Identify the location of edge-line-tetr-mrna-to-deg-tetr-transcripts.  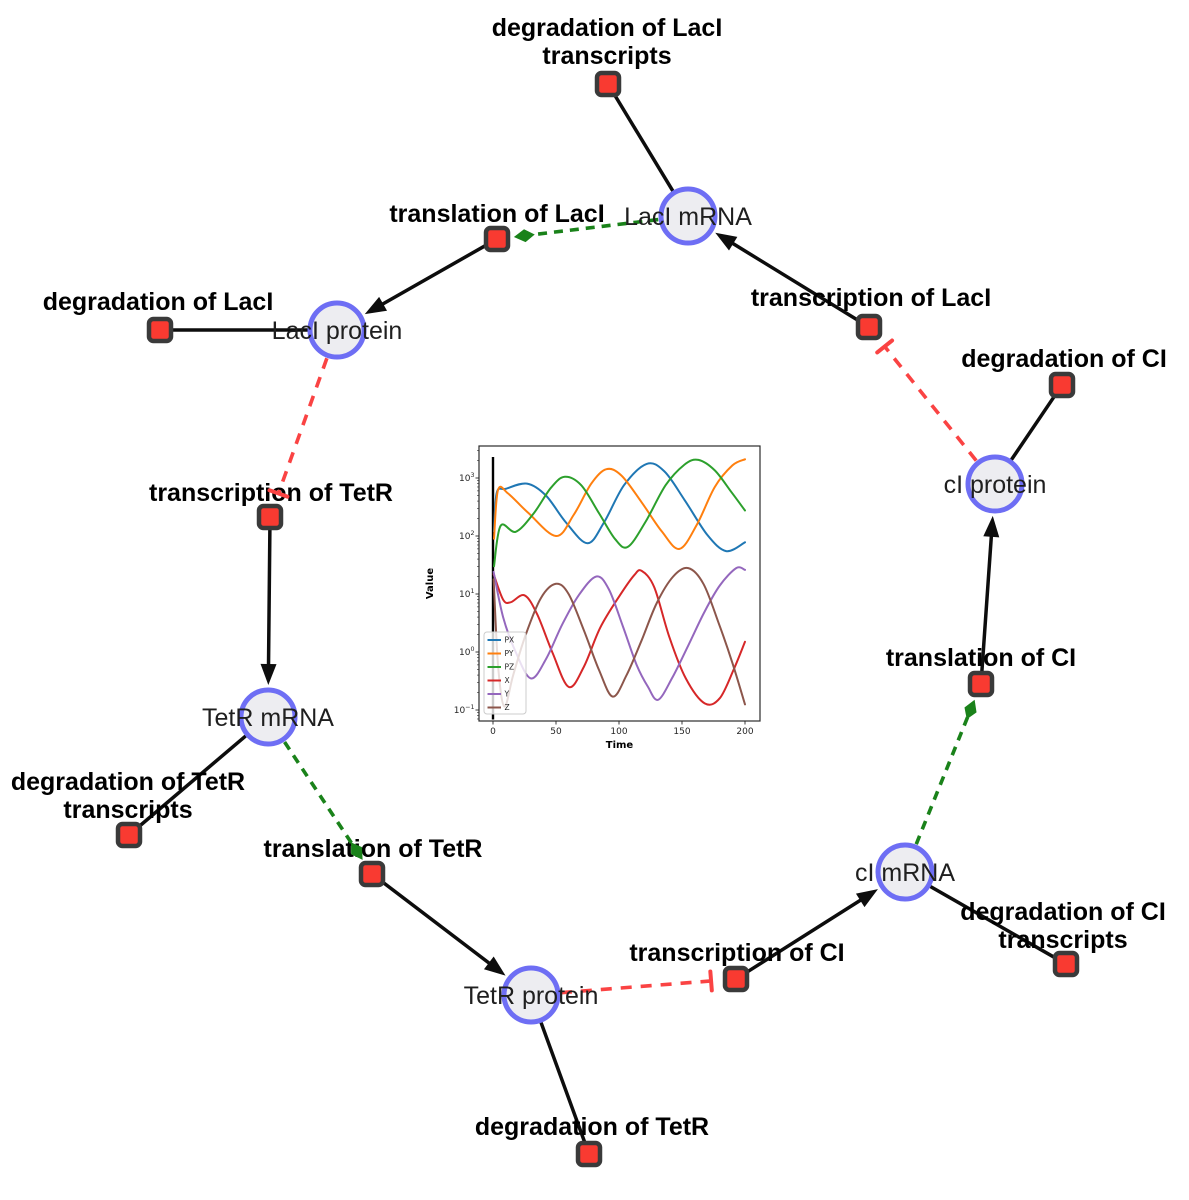
(191, 781).